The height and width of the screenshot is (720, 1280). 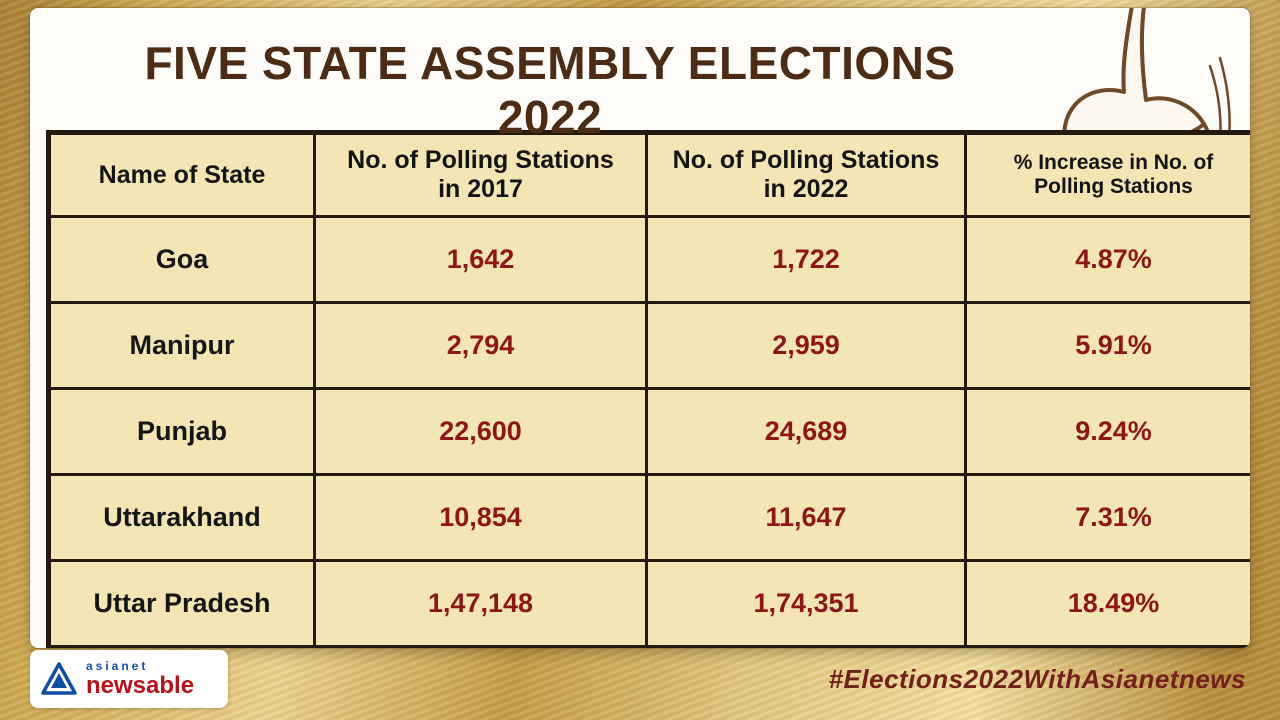 I want to click on state-name-cell: Uttarakhand, so click(x=181, y=517).